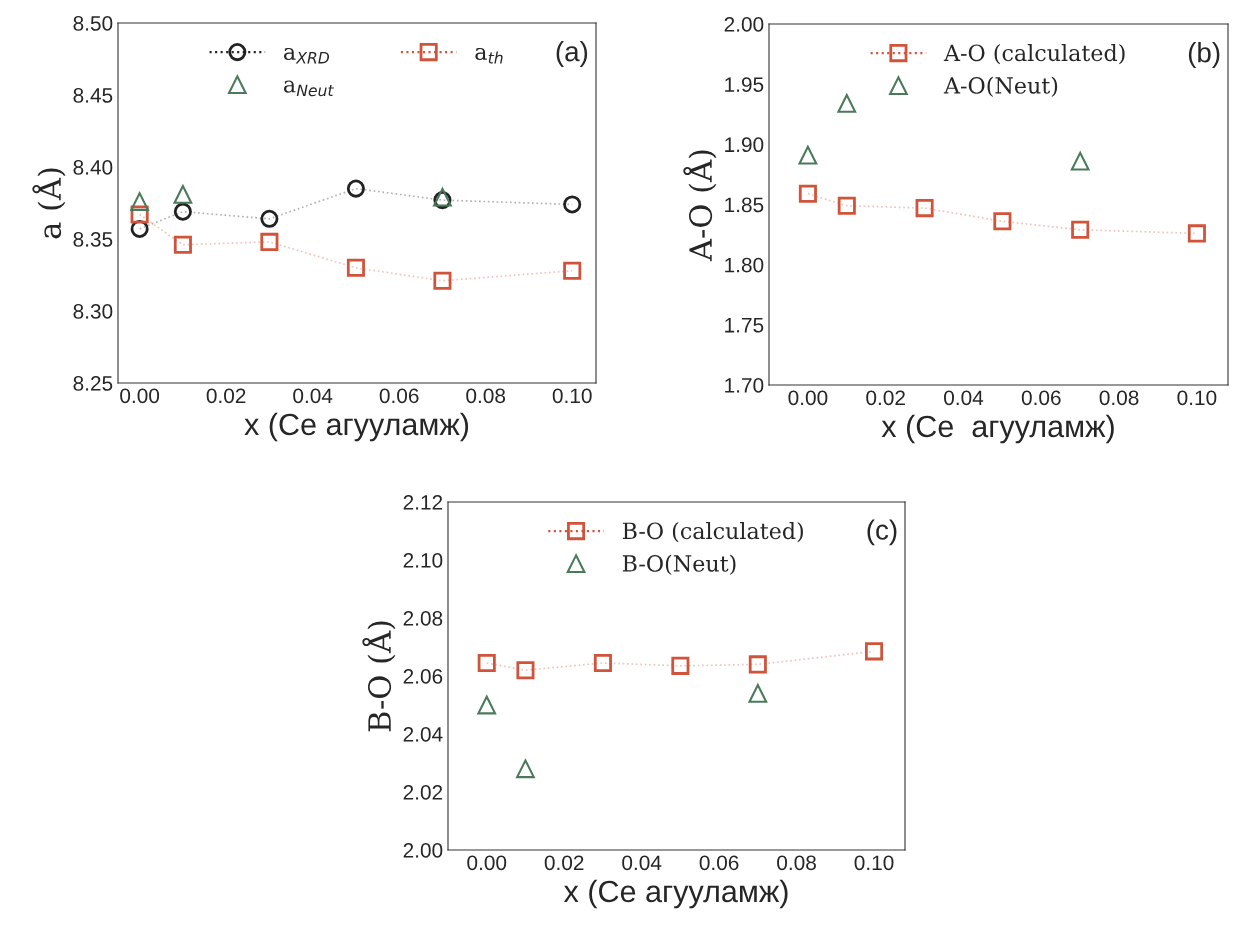 The image size is (1236, 932). I want to click on y-tick-label: 8.35, so click(93, 239).